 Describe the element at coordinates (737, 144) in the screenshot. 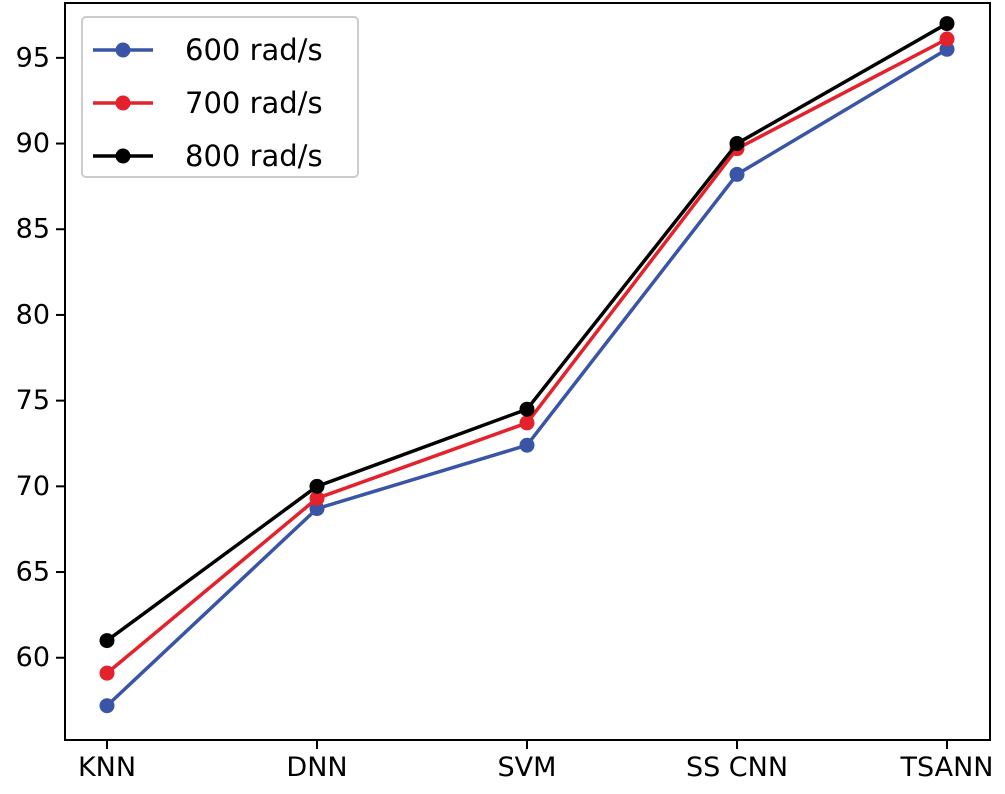

I see `data-point-800-ss-cnn` at that location.